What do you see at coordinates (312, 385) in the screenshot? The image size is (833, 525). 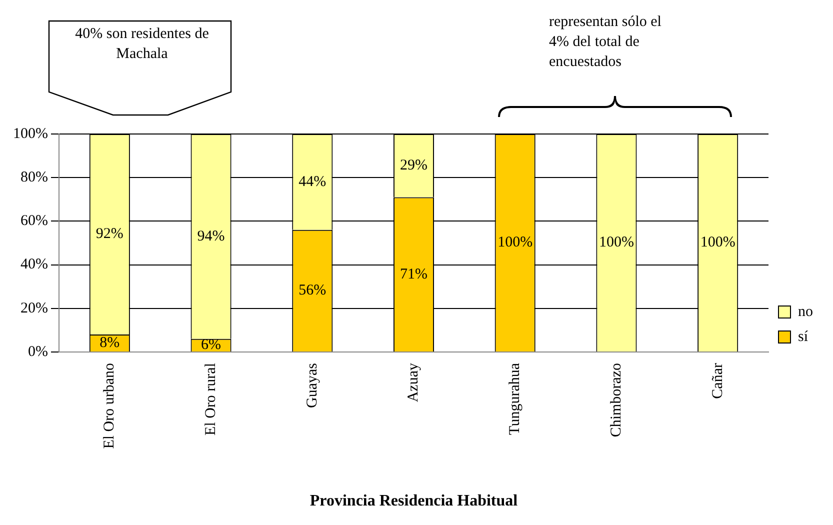 I see `x-tick-label: Guayas` at bounding box center [312, 385].